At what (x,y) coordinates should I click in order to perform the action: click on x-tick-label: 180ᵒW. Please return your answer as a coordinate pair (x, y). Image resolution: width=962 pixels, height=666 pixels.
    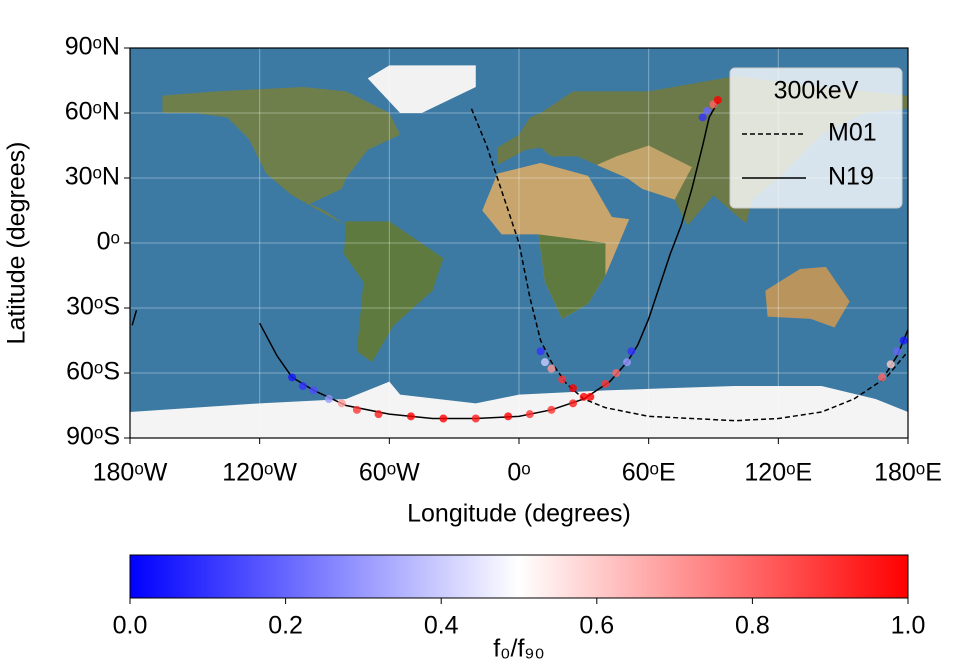
    Looking at the image, I should click on (130, 473).